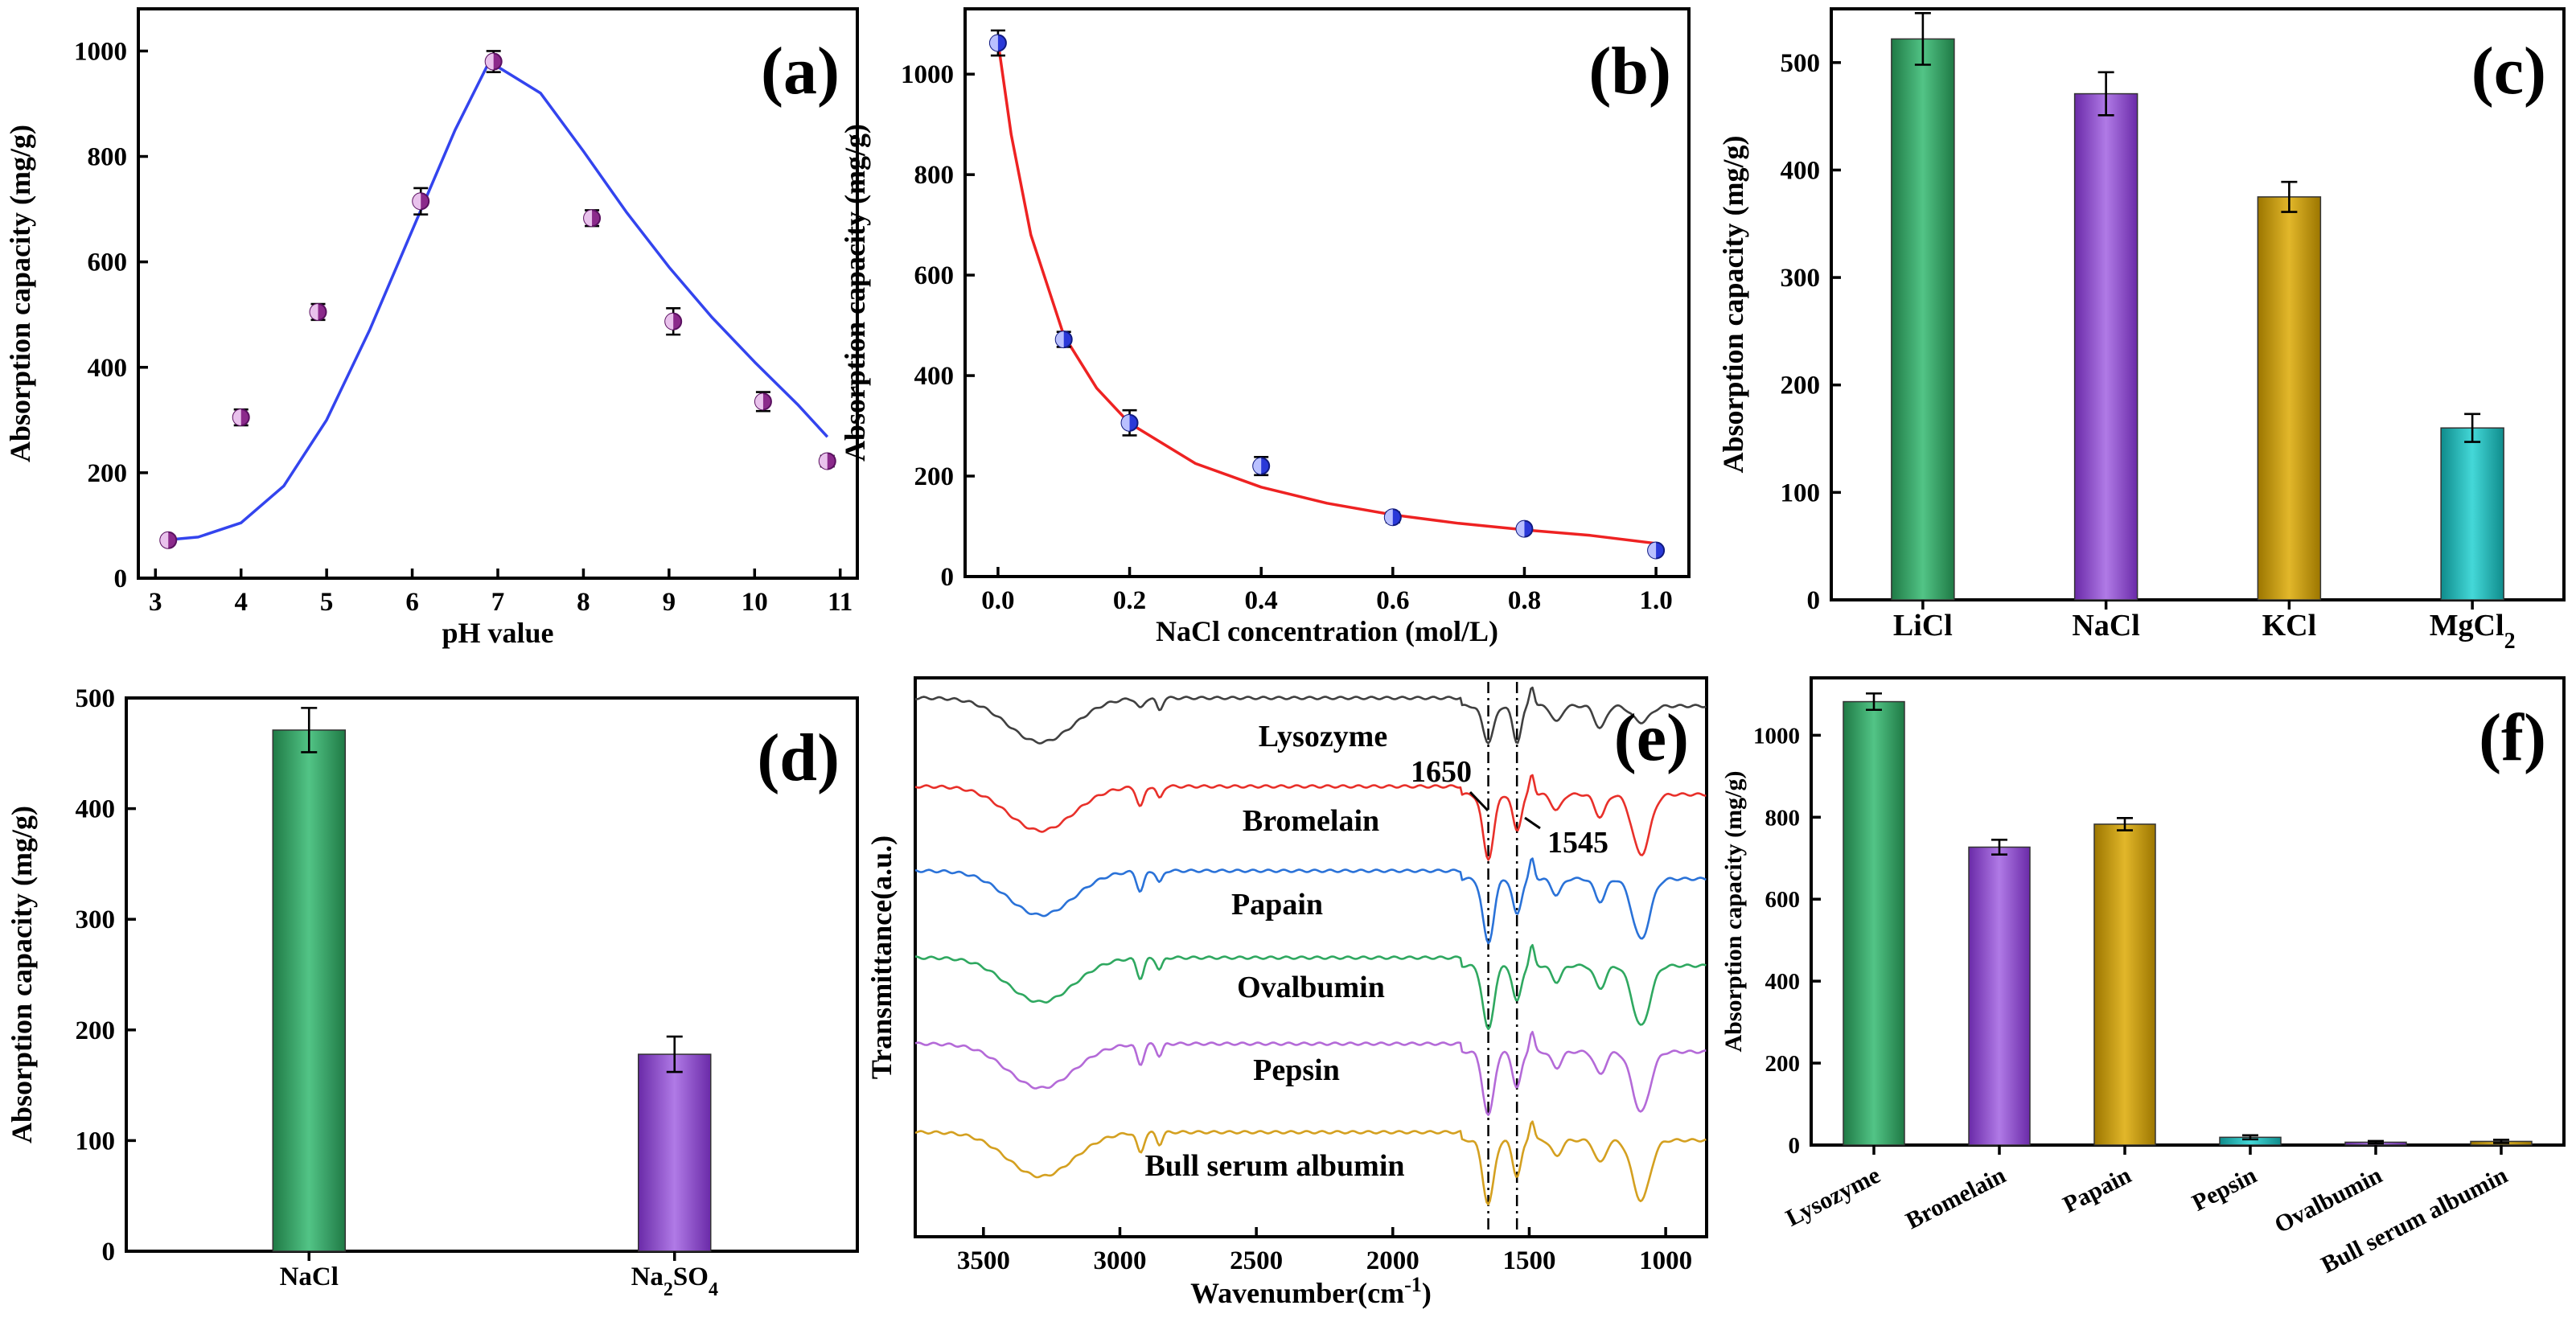 This screenshot has height=1326, width=2576. Describe the element at coordinates (1955, 1198) in the screenshot. I see `panel-f-category-label: Bromelain` at that location.